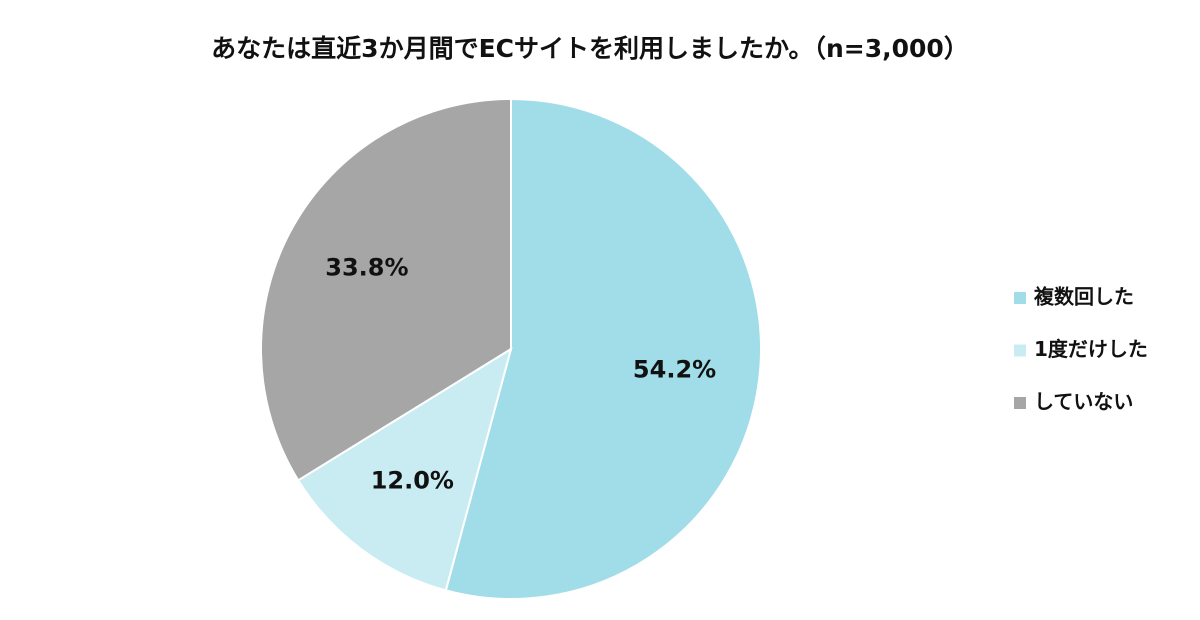 The width and height of the screenshot is (1200, 620). Describe the element at coordinates (366, 268) in the screenshot. I see `data-label: 33.8%` at that location.